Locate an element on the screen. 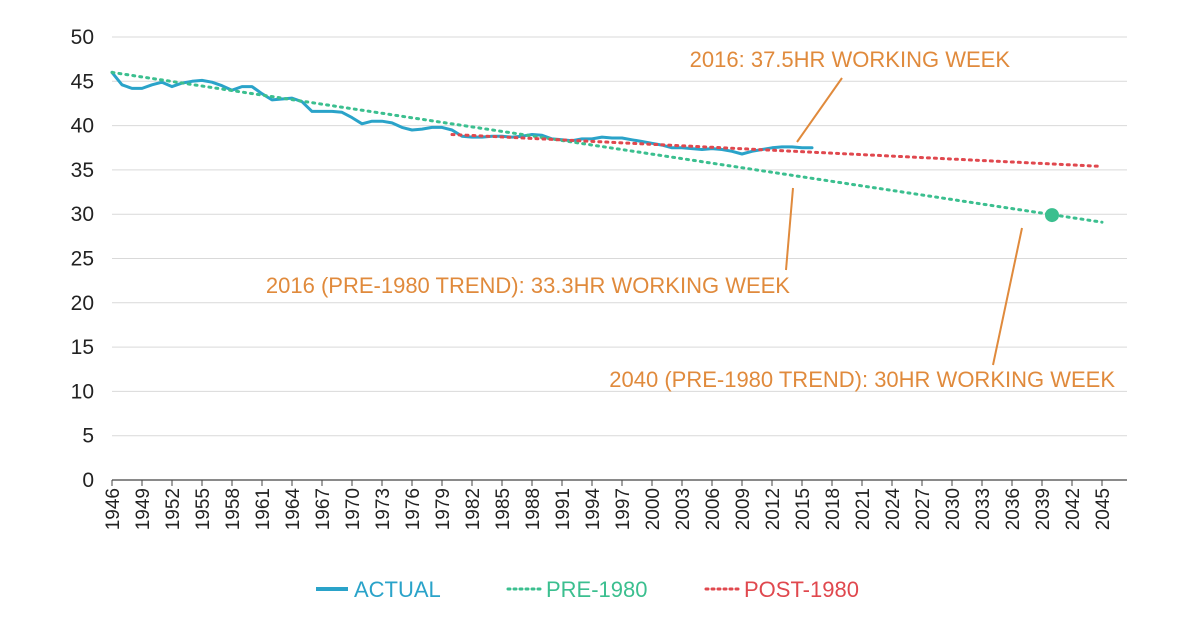  y-axis-ticks: 0 5 10 15 20 25 30 35 40 45 50 is located at coordinates (82, 259).